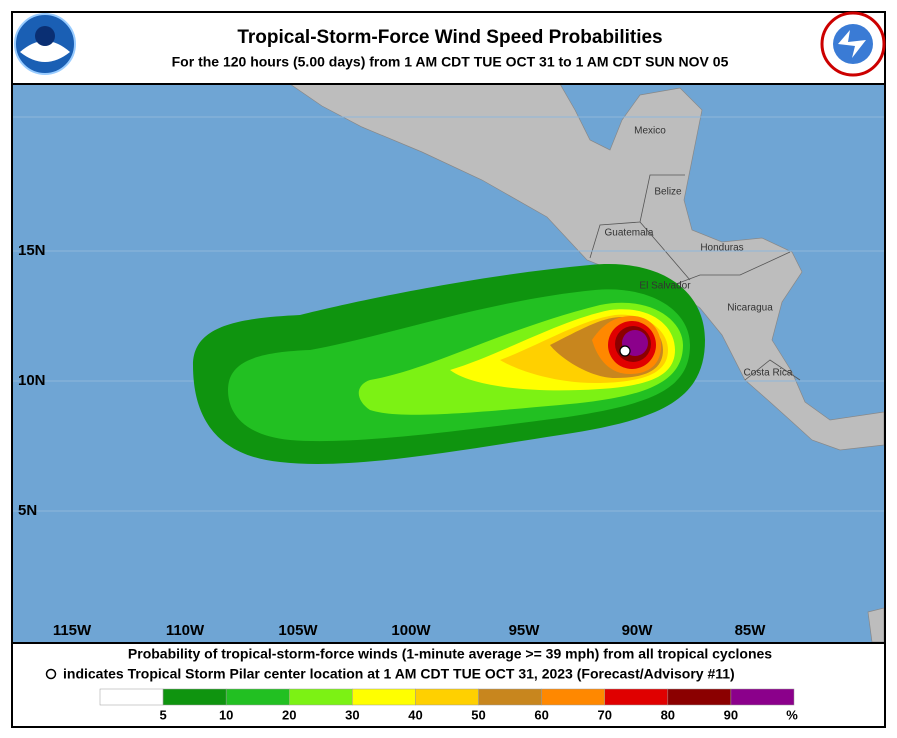 This screenshot has width=897, height=738. What do you see at coordinates (604, 714) in the screenshot?
I see `legend-label: 70` at bounding box center [604, 714].